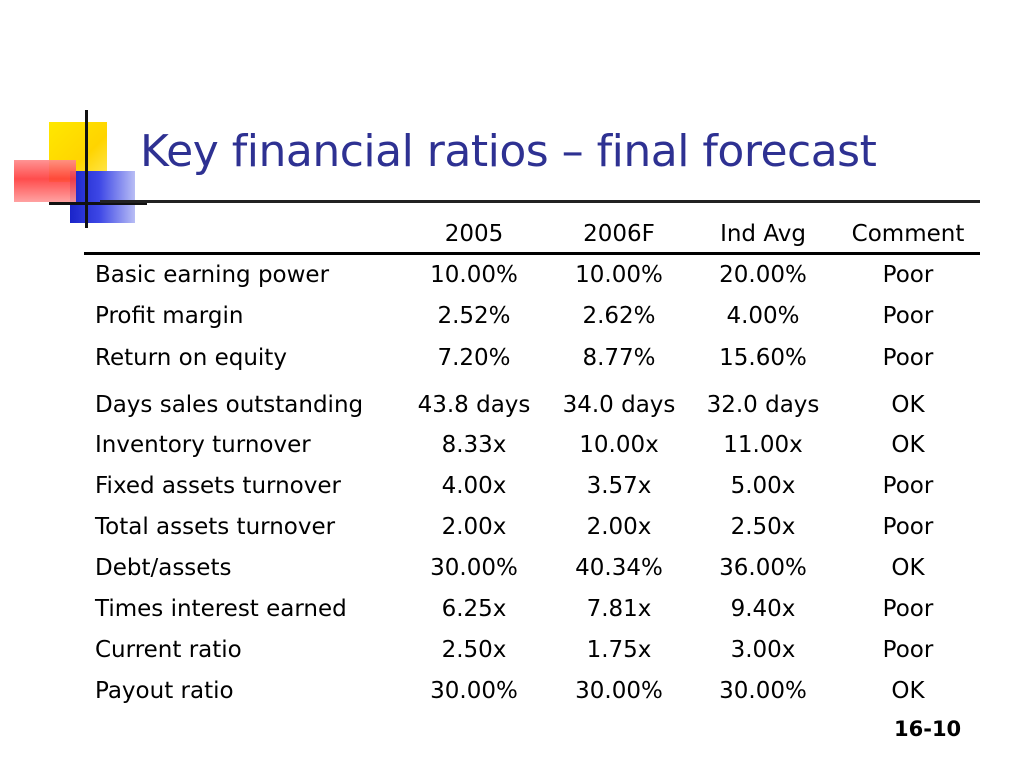 This screenshot has height=768, width=1024. Describe the element at coordinates (763, 445) in the screenshot. I see `cell-ind-avg: 11.00x` at that location.